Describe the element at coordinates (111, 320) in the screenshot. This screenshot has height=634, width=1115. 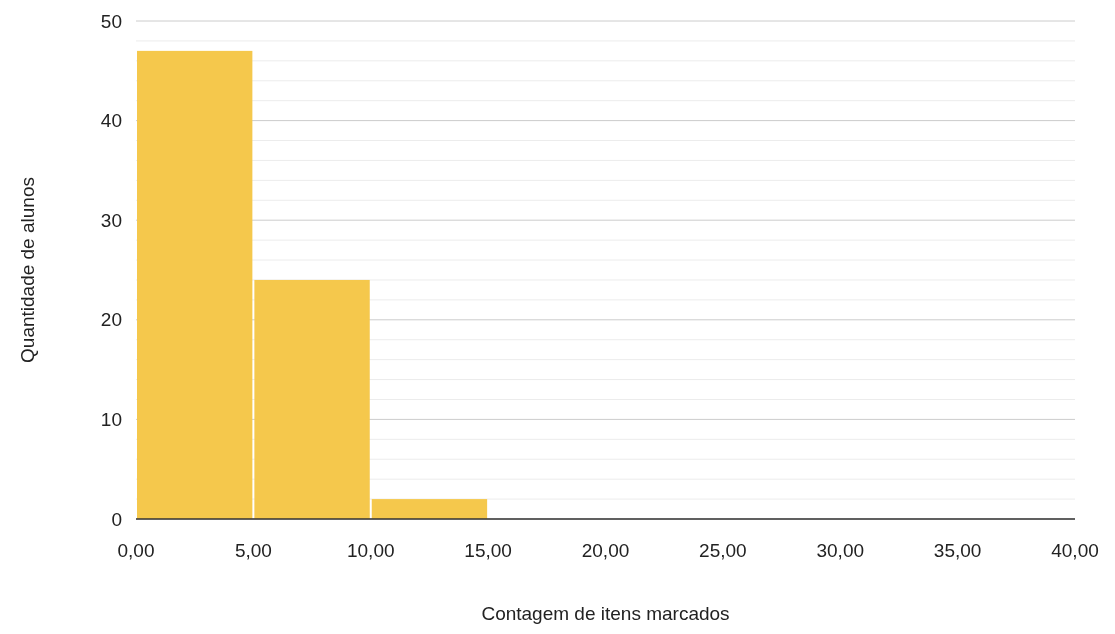
I see `y-tick-label: 20` at that location.